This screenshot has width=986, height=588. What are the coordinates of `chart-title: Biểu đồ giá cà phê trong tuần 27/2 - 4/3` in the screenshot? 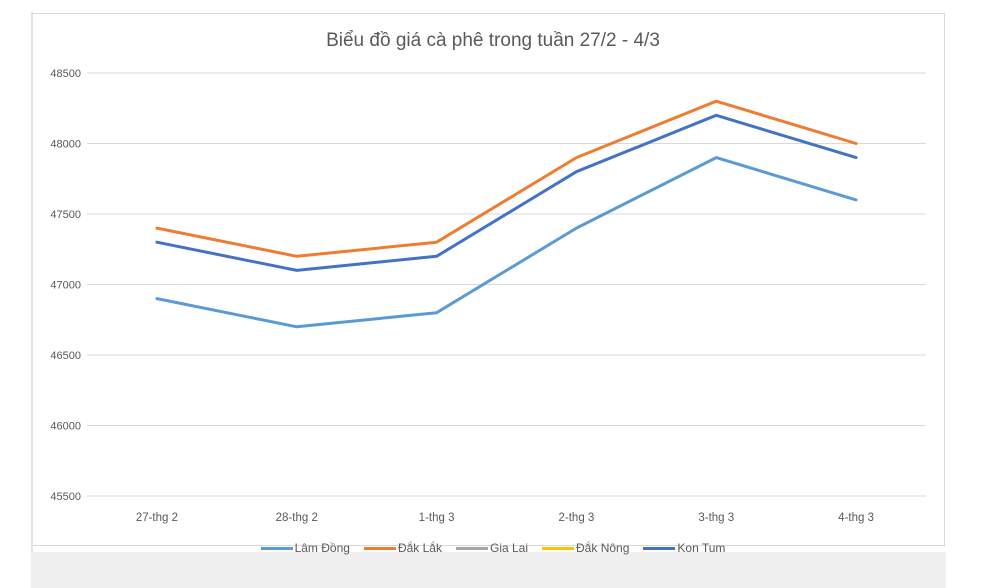 It's located at (493, 40).